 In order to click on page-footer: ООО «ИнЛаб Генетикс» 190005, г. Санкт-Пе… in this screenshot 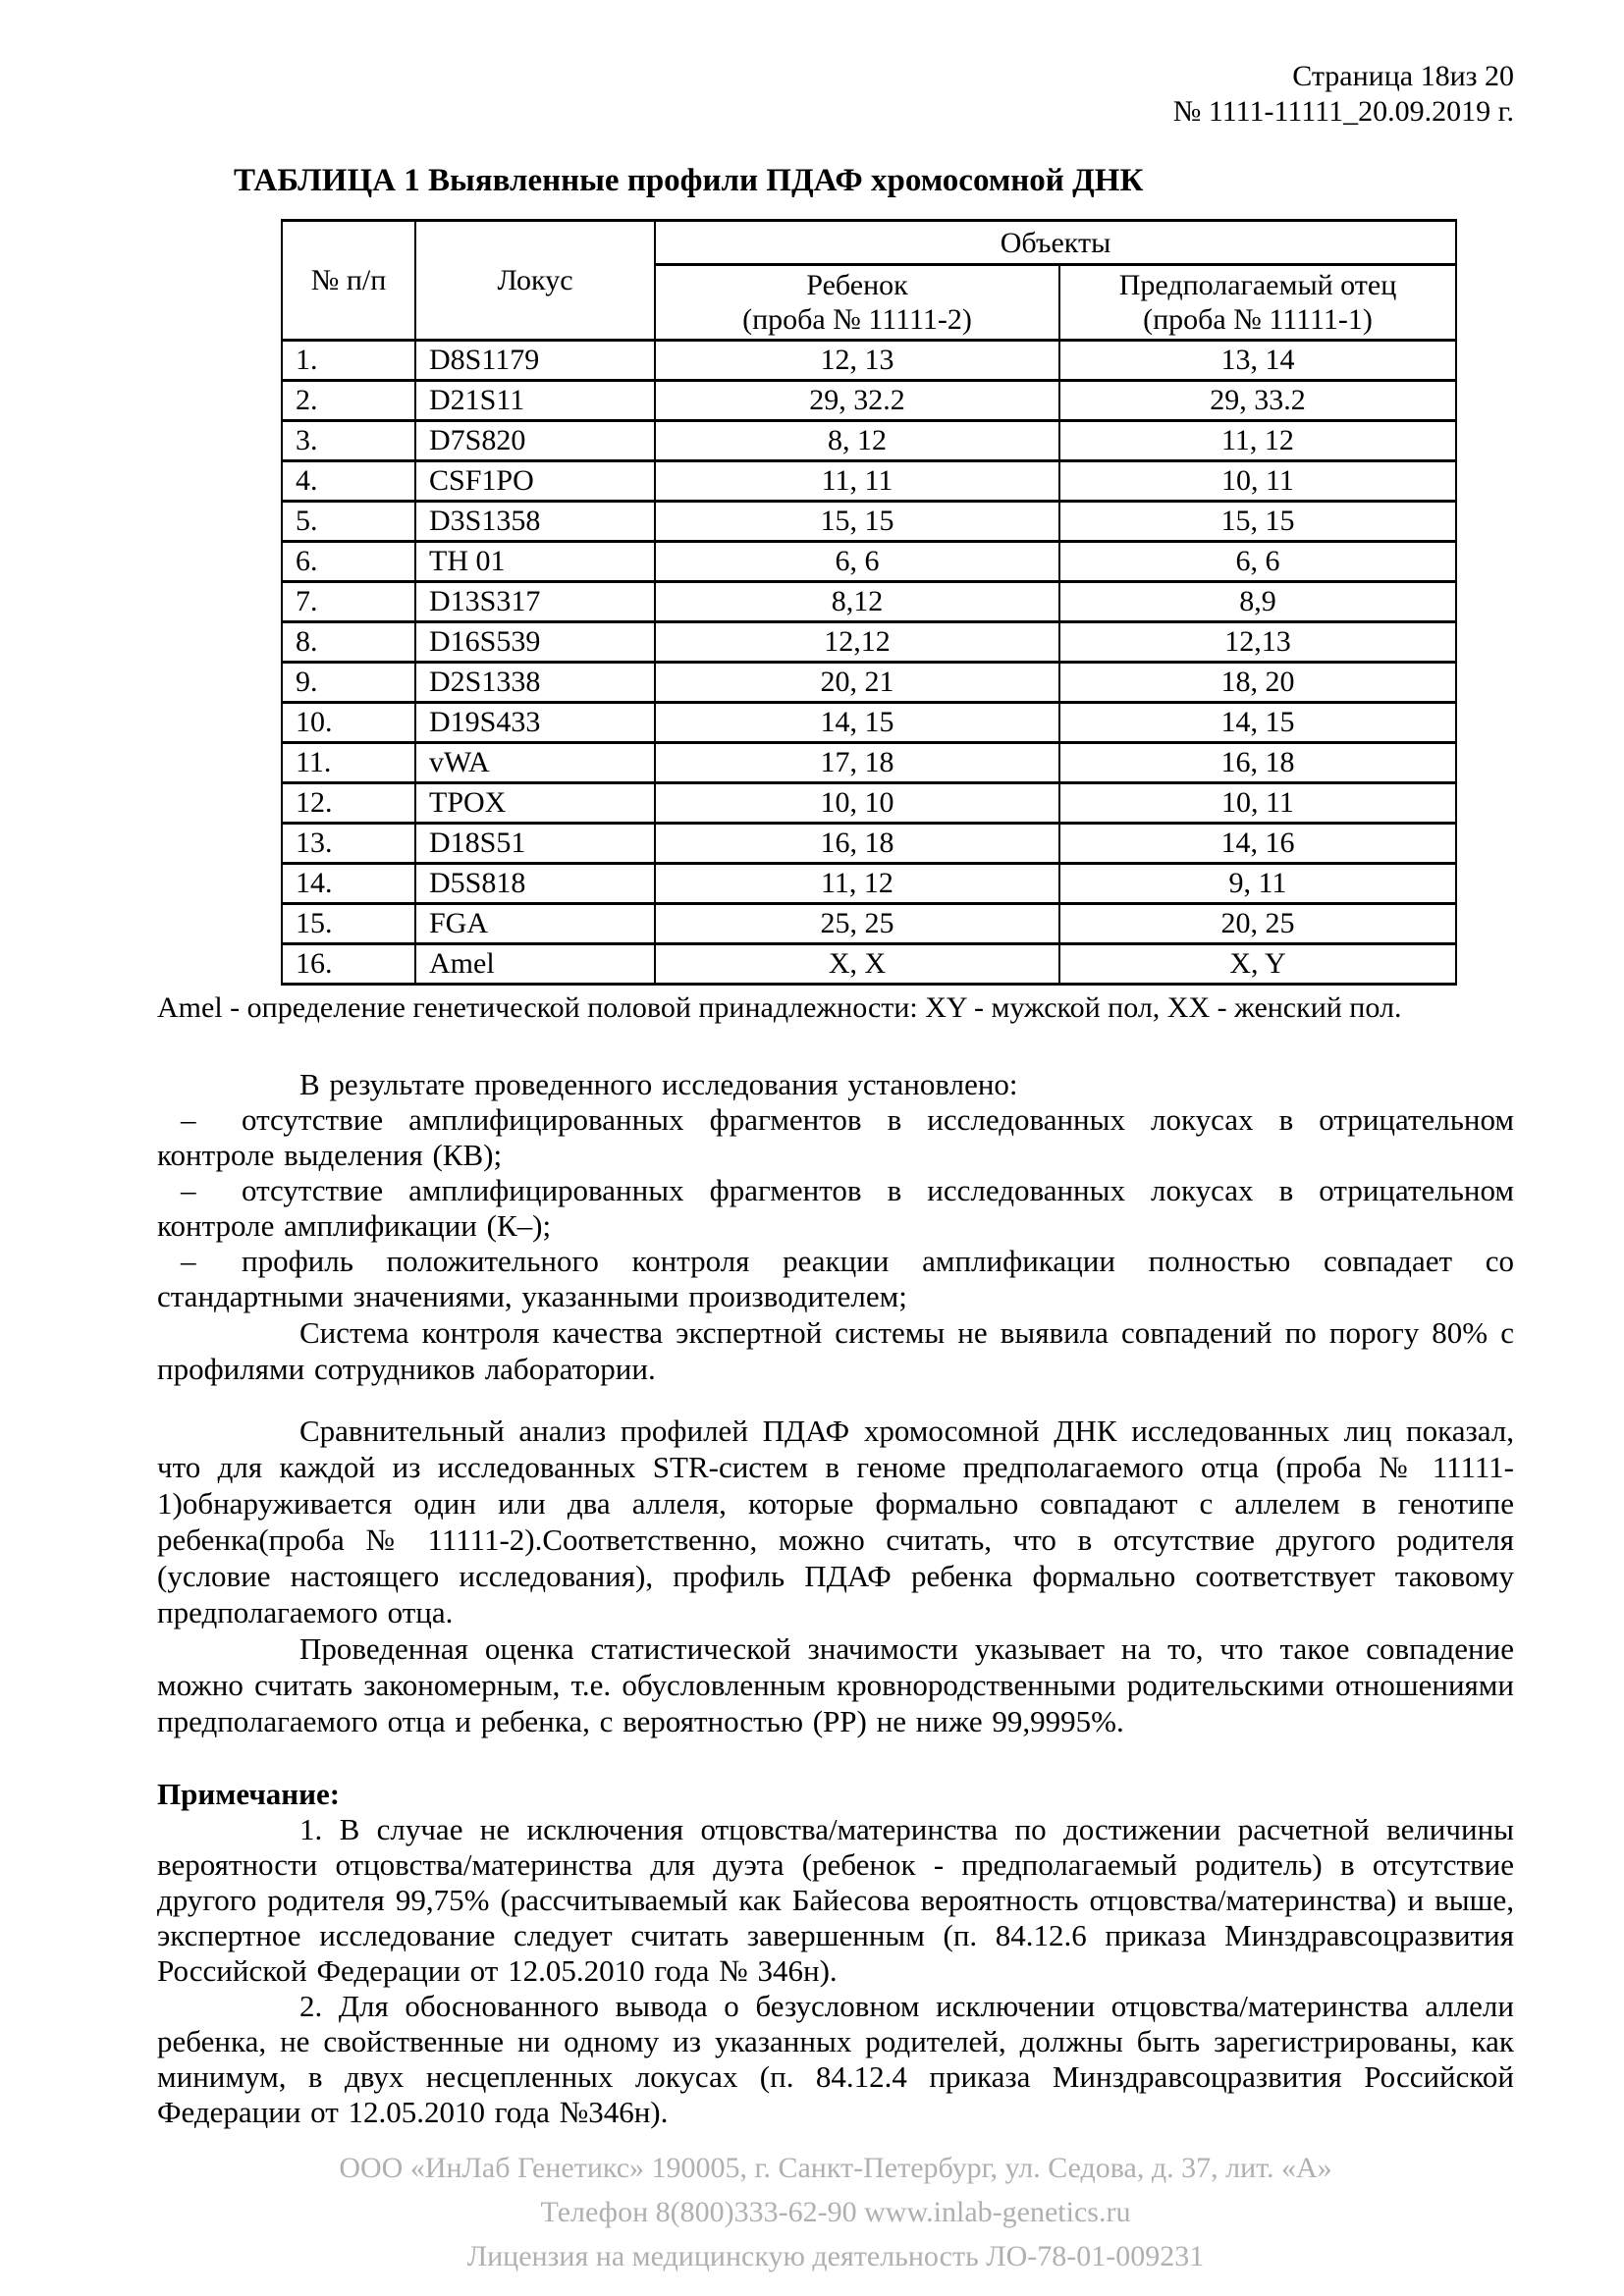, I will do `click(835, 2212)`.